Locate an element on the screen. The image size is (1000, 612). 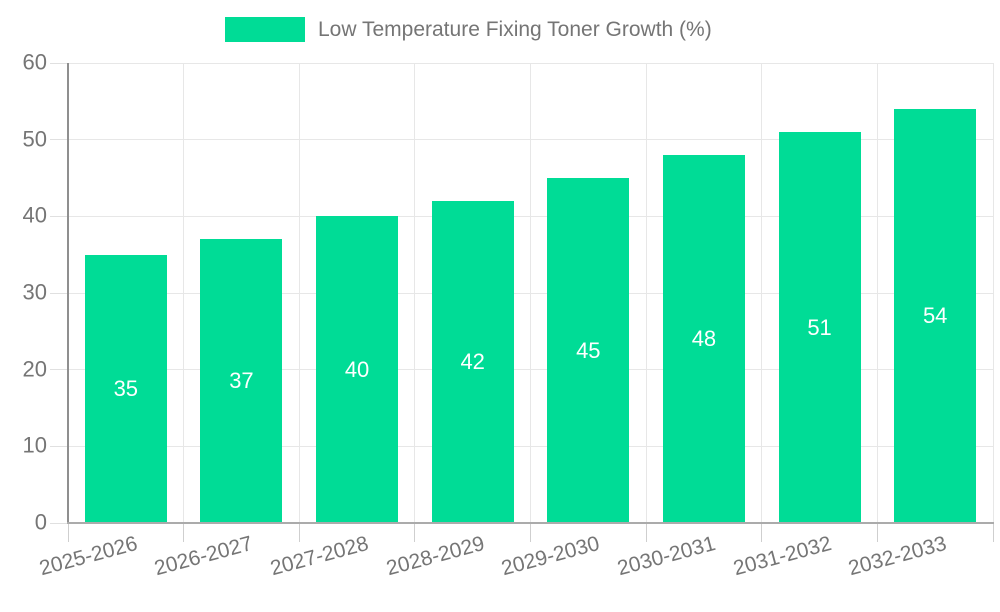
y-axis-line is located at coordinates (68, 293).